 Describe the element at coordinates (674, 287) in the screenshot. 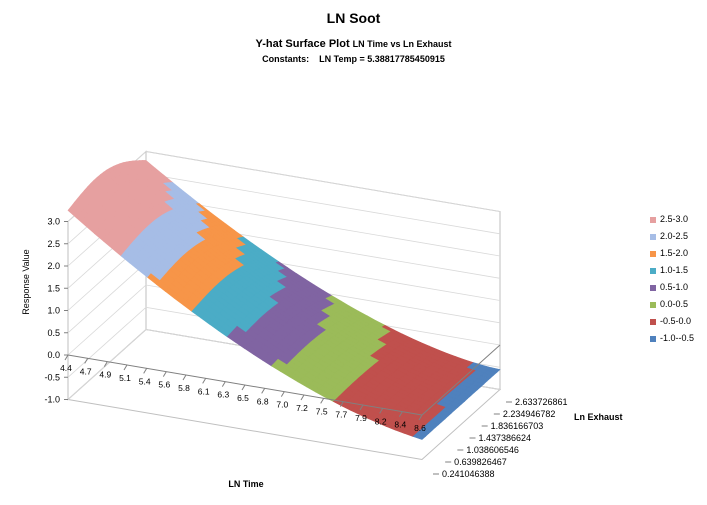

I see `legend-label: 0.5-1.0` at that location.